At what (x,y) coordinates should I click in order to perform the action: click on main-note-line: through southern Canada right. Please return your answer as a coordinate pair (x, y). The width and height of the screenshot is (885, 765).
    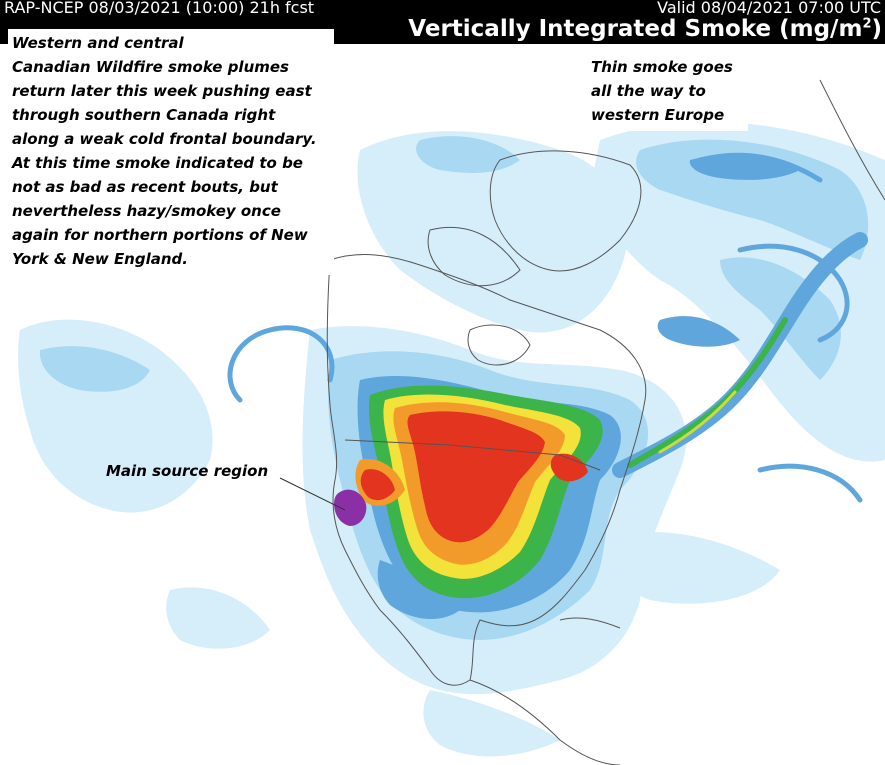
    Looking at the image, I should click on (144, 115).